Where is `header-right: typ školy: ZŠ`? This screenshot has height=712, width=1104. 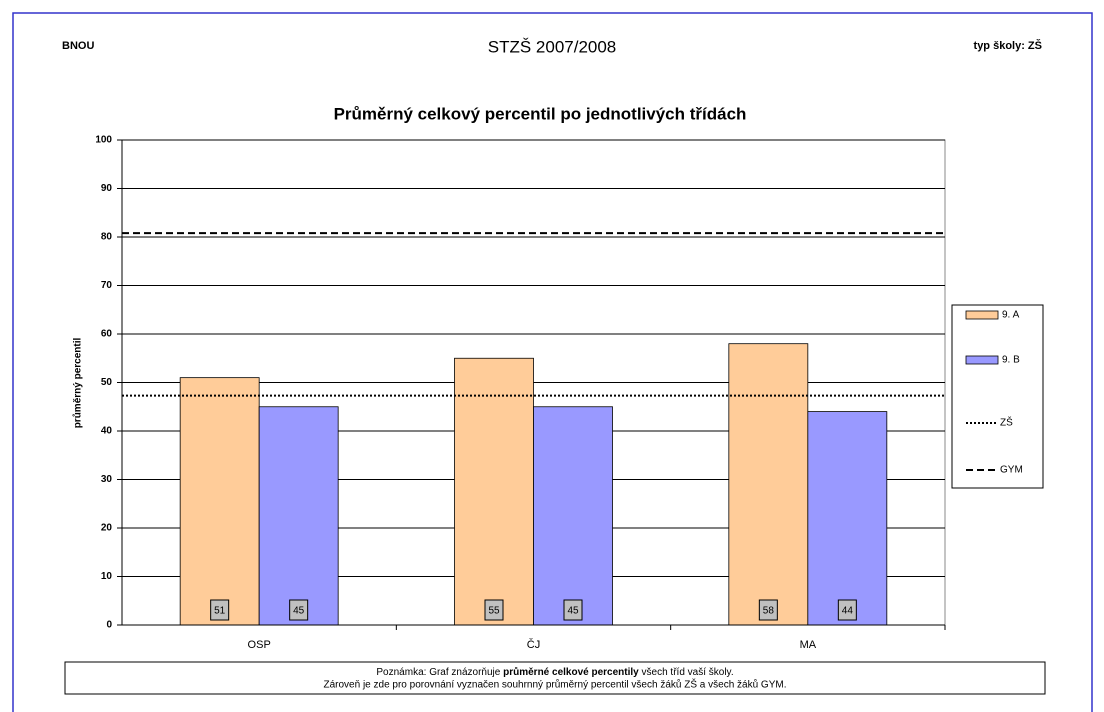
header-right: typ školy: ZŠ is located at coordinates (1008, 45).